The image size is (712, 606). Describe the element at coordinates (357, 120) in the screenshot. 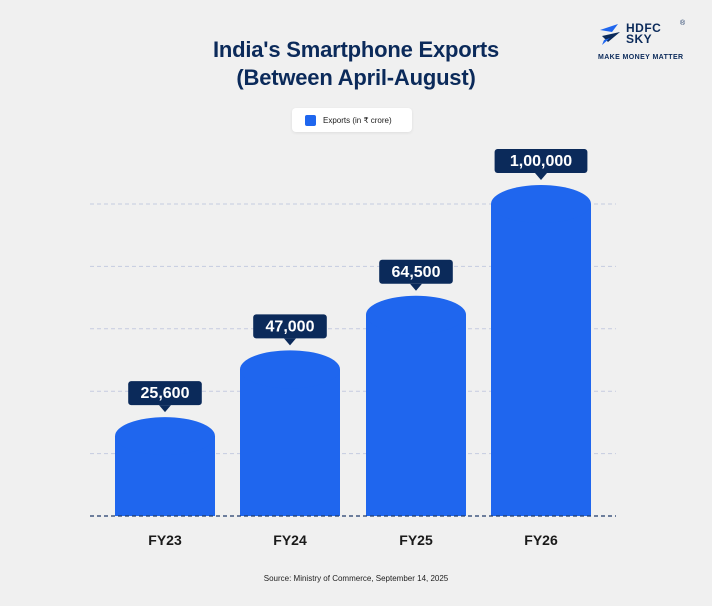

I see `legend-label: Exports (in ₹ crore)` at that location.